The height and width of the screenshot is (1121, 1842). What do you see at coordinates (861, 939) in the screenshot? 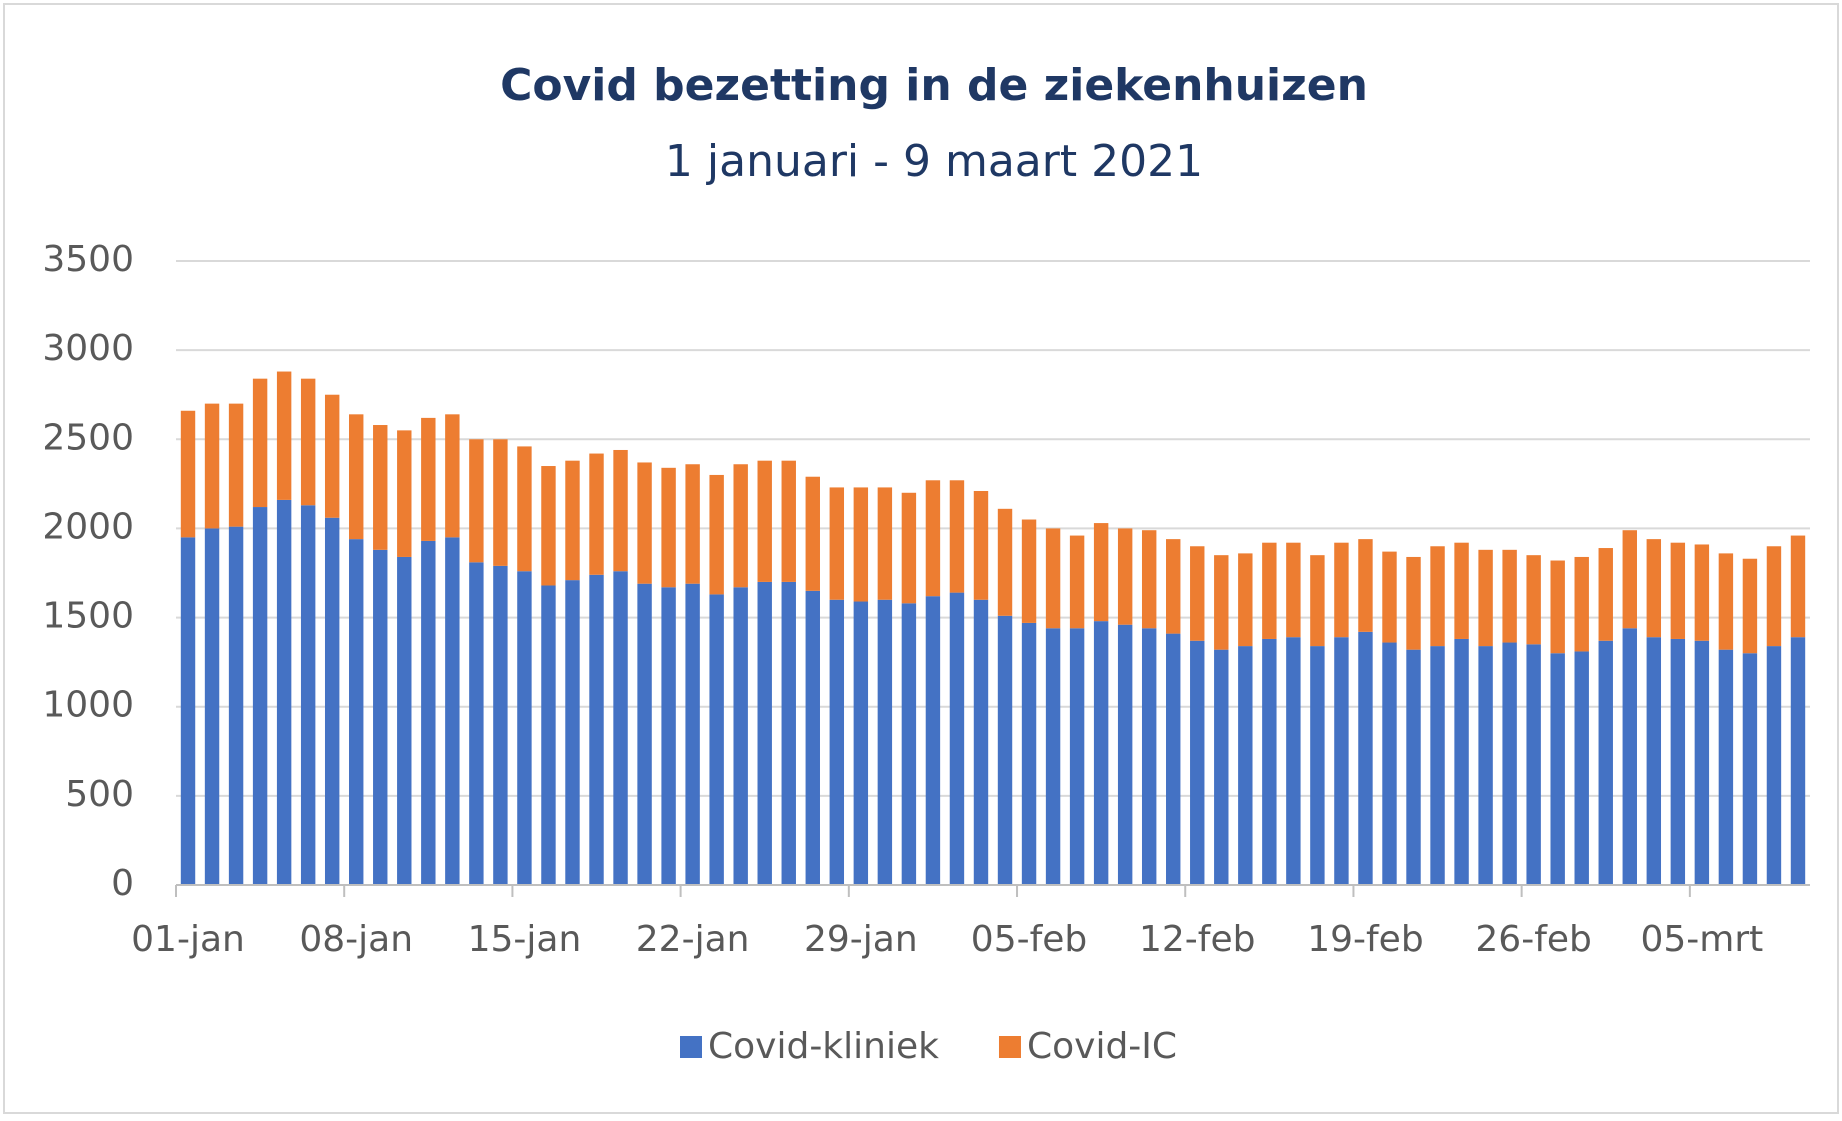
I see `x-tick-label: 29-jan` at bounding box center [861, 939].